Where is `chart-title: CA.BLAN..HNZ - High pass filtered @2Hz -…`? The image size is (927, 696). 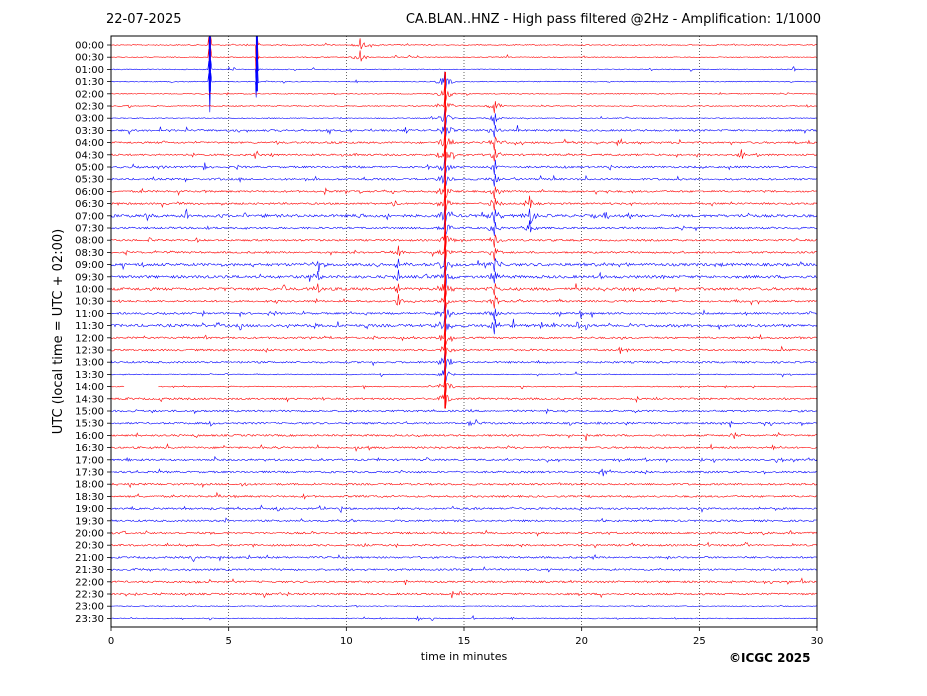 chart-title: CA.BLAN..HNZ - High pass filtered @2Hz -… is located at coordinates (613, 19).